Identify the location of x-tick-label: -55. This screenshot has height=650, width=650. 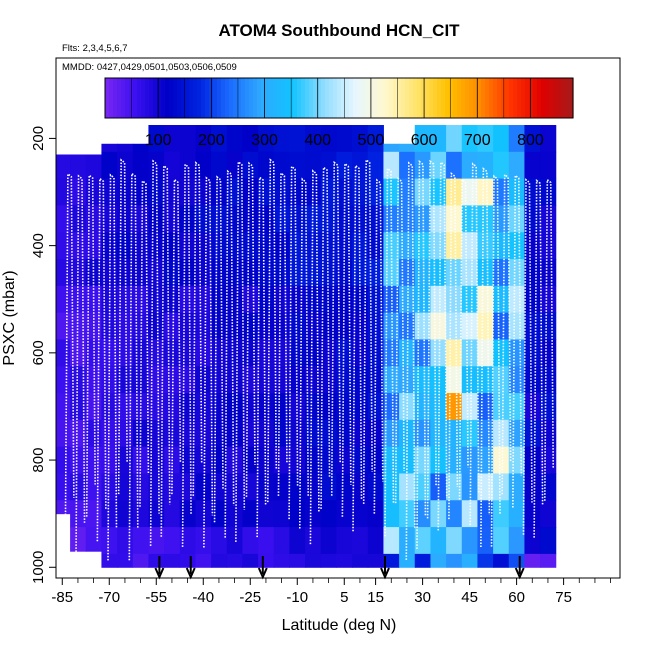
(156, 597).